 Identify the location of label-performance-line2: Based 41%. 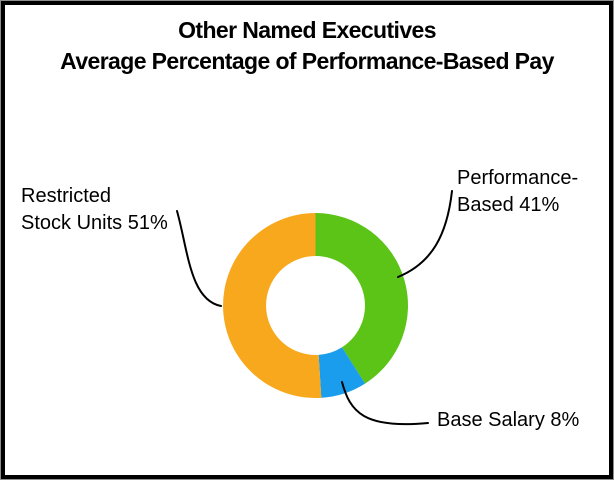
(508, 205).